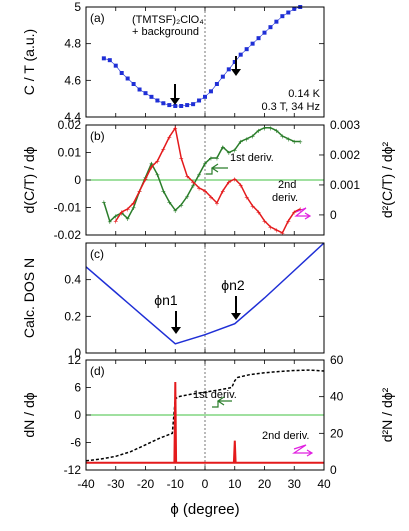 Image resolution: width=409 pixels, height=531 pixels. What do you see at coordinates (97, 18) in the screenshot?
I see `panel-label: (a)` at bounding box center [97, 18].